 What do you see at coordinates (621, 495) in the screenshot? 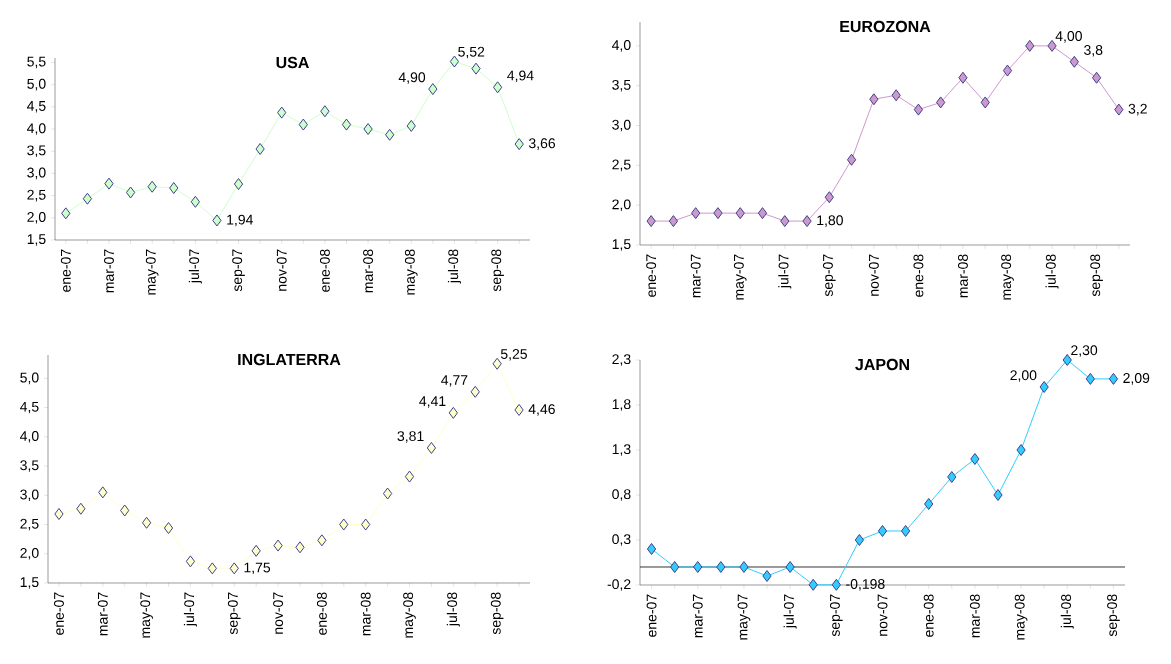
I see `y-tick-label: 0,8` at bounding box center [621, 495].